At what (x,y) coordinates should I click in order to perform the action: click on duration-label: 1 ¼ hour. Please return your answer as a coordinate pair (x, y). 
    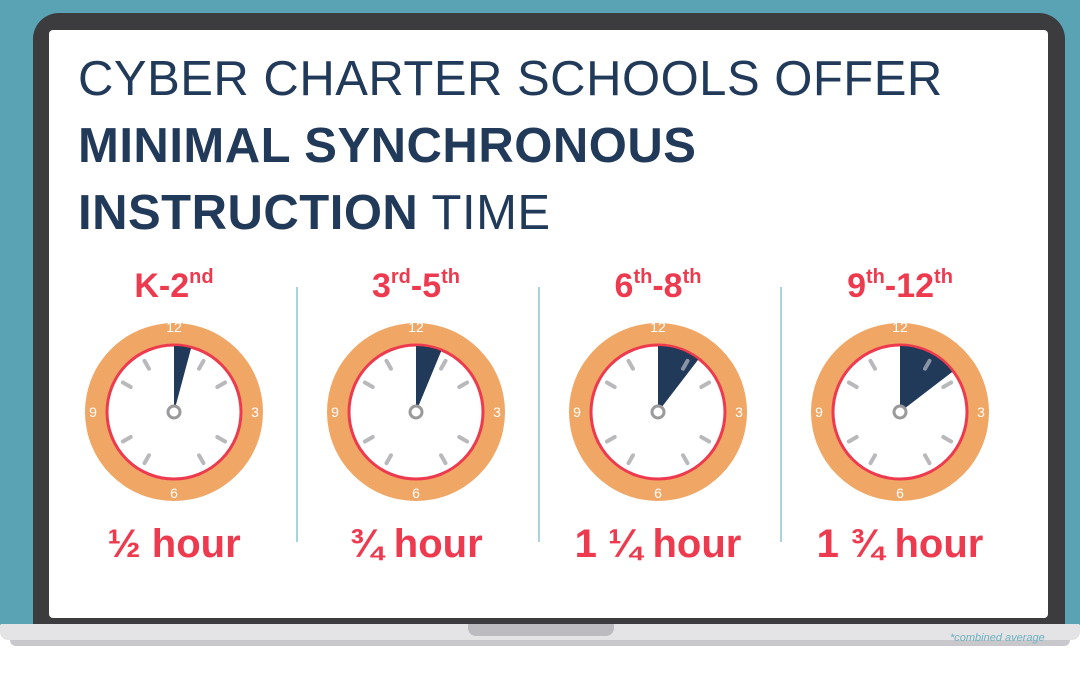
    Looking at the image, I should click on (658, 544).